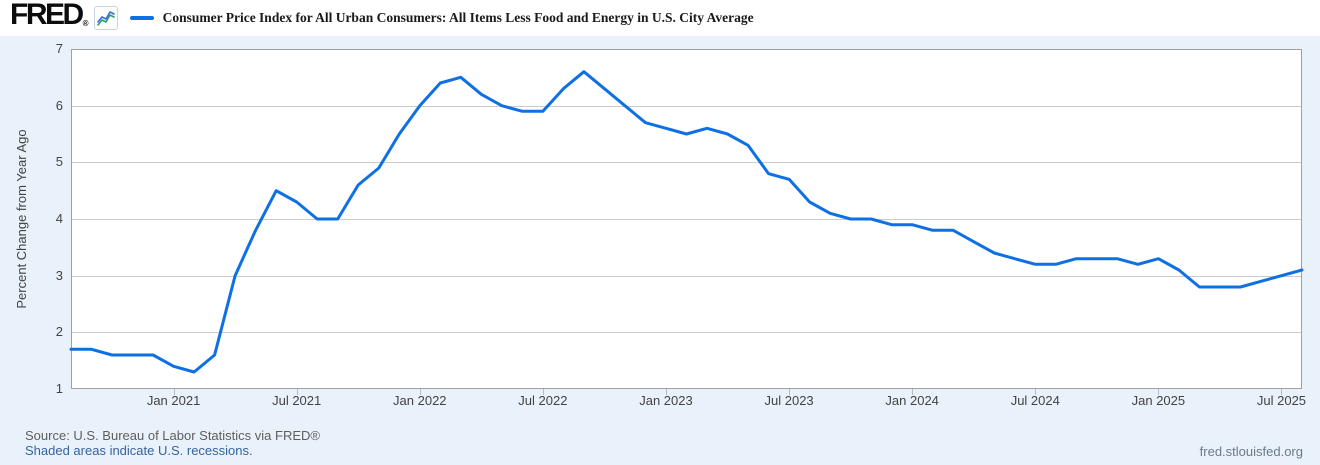  Describe the element at coordinates (420, 400) in the screenshot. I see `x-tick-label: Jan 2022` at that location.